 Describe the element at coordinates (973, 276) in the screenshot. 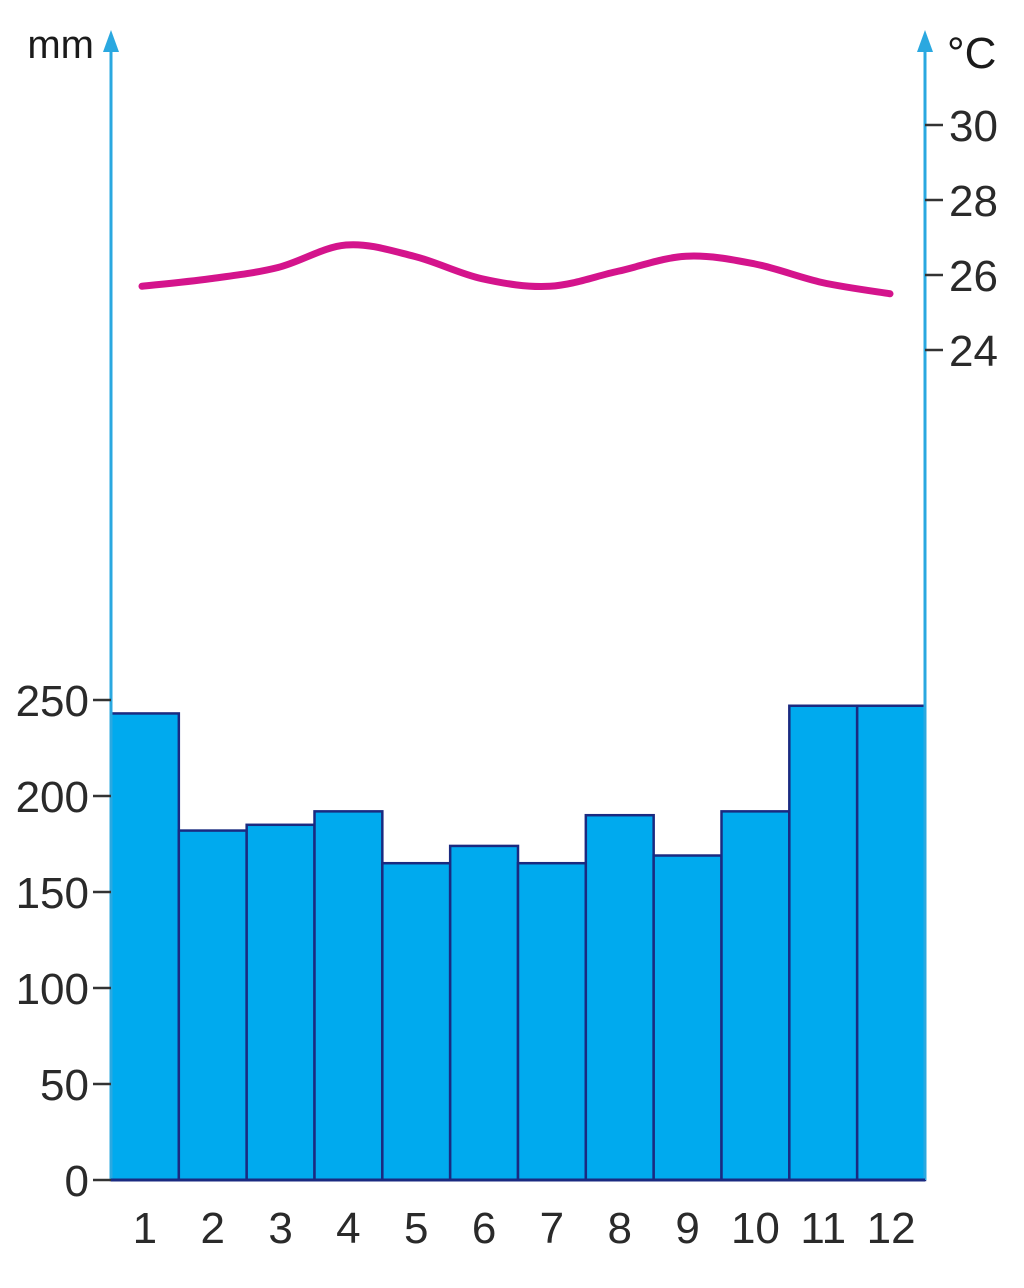

I see `right-tick-label: 26` at that location.